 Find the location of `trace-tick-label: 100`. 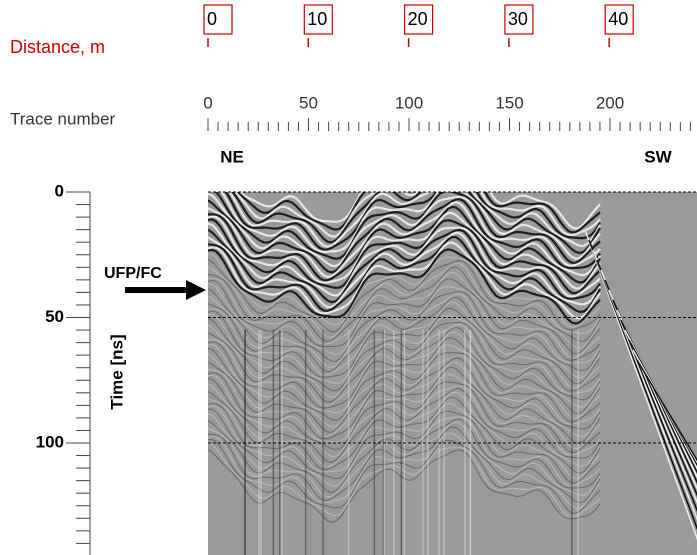

trace-tick-label: 100 is located at coordinates (409, 102).